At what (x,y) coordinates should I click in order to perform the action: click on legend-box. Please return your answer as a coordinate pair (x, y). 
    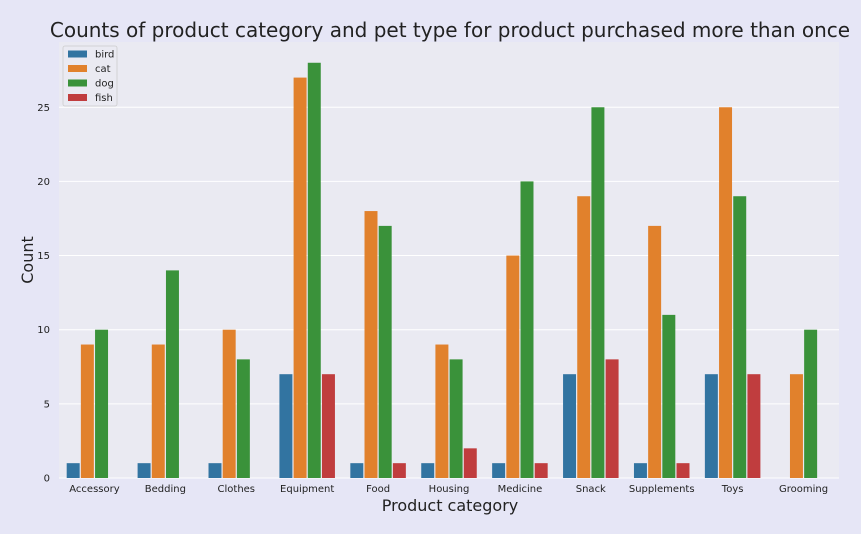
    Looking at the image, I should click on (90, 76).